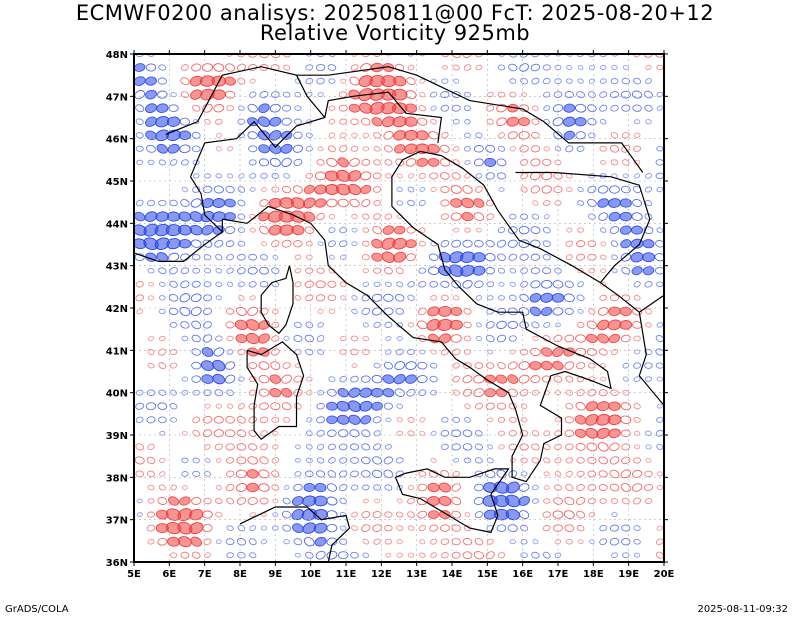 This screenshot has width=800, height=618. Describe the element at coordinates (275, 391) in the screenshot. I see `sardinia-coast` at that location.